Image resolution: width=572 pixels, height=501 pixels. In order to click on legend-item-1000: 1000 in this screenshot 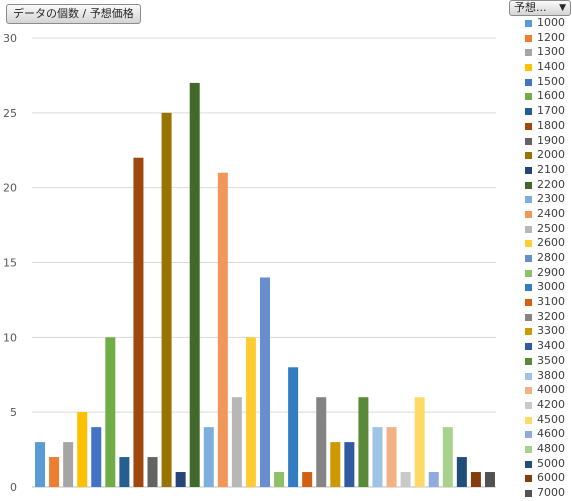, I will do `click(547, 23)`.